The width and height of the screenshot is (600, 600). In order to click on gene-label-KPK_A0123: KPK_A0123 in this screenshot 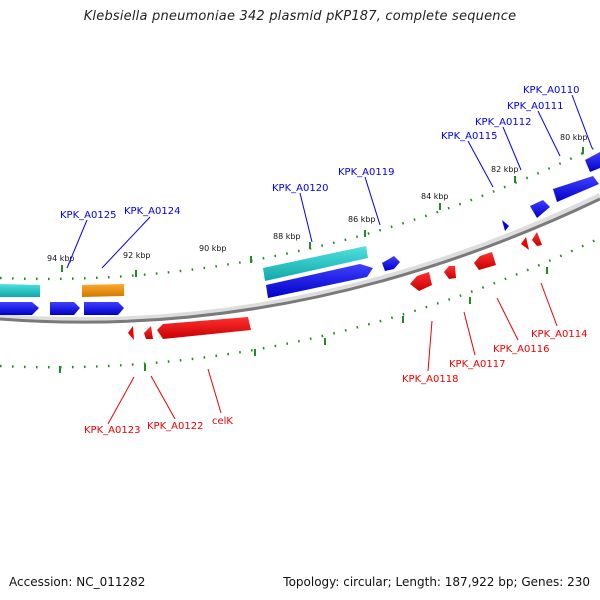, I will do `click(112, 430)`.